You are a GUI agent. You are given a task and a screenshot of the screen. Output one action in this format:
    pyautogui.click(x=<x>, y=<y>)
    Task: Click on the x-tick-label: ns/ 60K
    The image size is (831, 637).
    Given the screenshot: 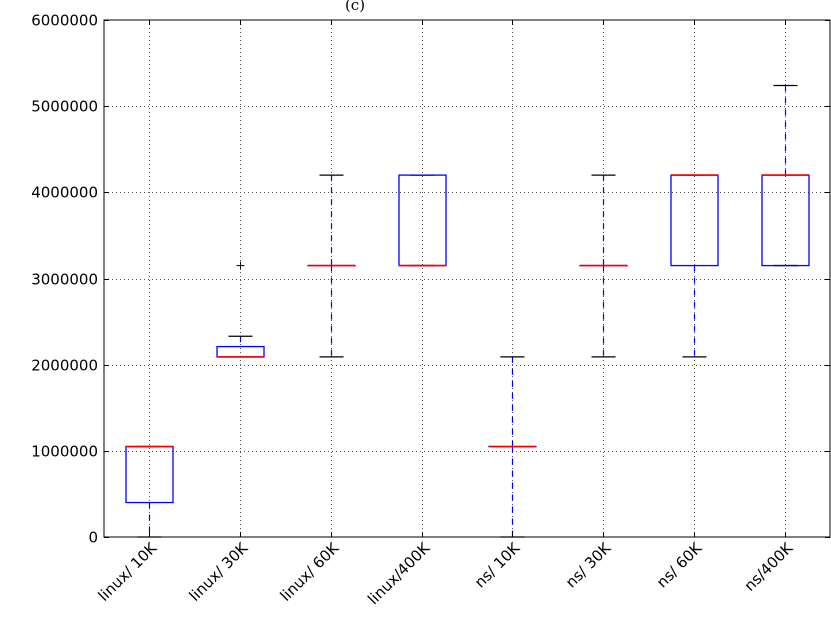 What is the action you would take?
    pyautogui.click(x=679, y=564)
    